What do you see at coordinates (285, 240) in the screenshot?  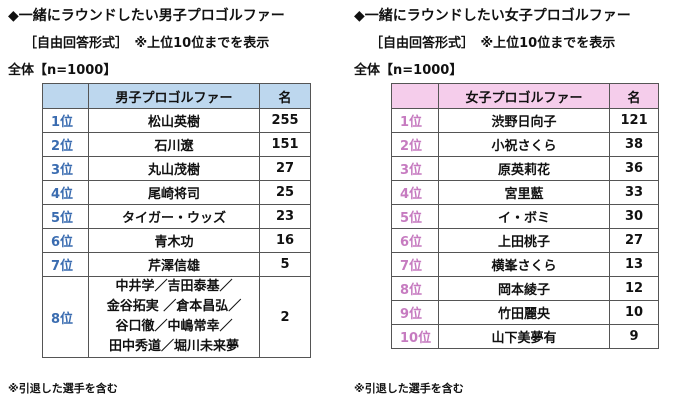 I see `count-cell: 16` at bounding box center [285, 240].